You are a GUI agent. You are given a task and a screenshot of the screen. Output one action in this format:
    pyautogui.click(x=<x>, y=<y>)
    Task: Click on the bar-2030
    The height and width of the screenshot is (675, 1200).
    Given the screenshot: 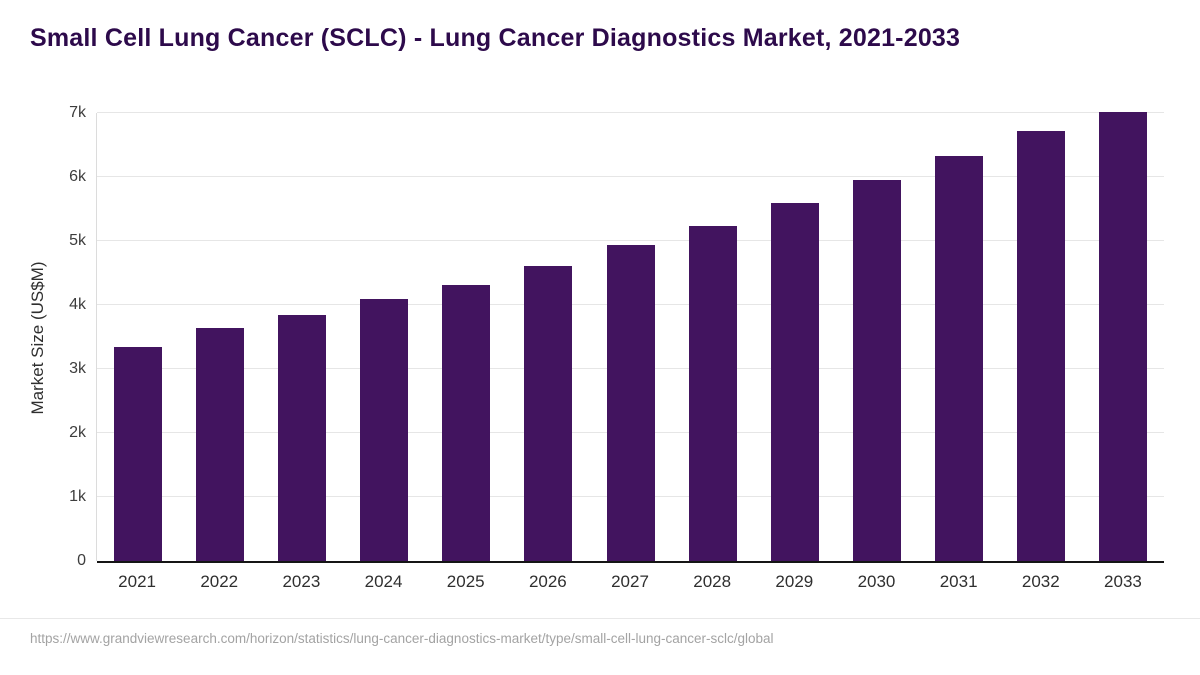 What is the action you would take?
    pyautogui.click(x=876, y=370)
    